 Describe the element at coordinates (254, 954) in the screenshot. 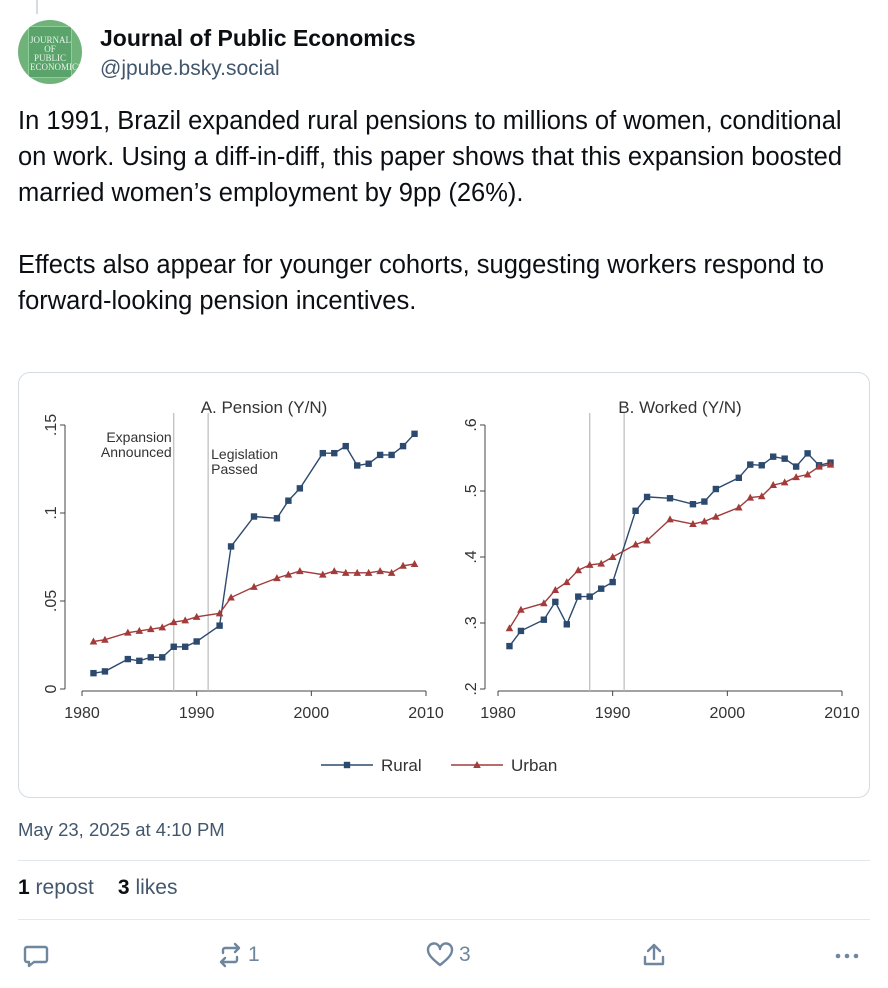

I see `repost-count: 1` at that location.